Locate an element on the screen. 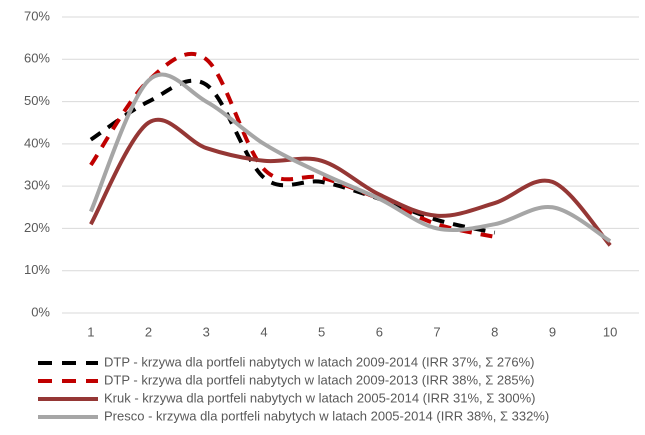  y-tick-label: 30% is located at coordinates (37, 185).